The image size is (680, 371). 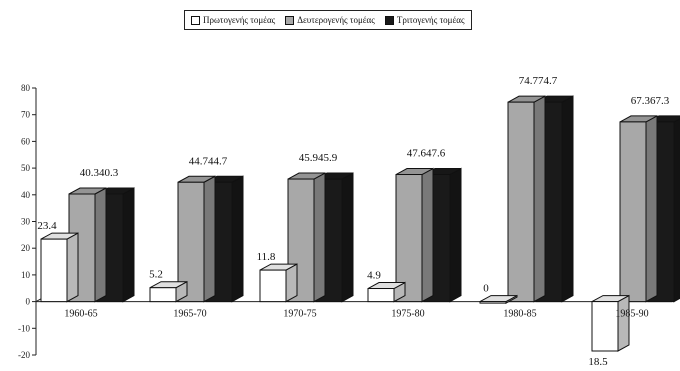 What do you see at coordinates (128, 245) in the screenshot?
I see `bar-tertiary-1-side` at bounding box center [128, 245].